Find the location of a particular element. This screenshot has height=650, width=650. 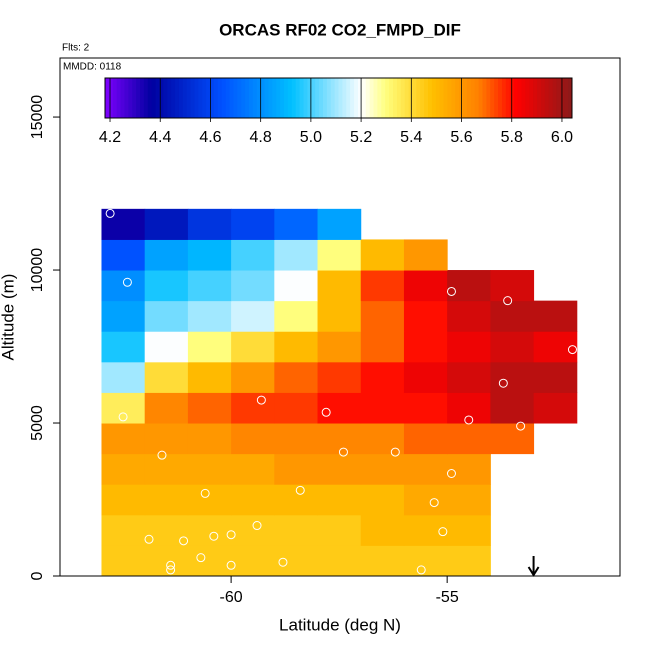

y-tick-label: 15000 is located at coordinates (37, 117).